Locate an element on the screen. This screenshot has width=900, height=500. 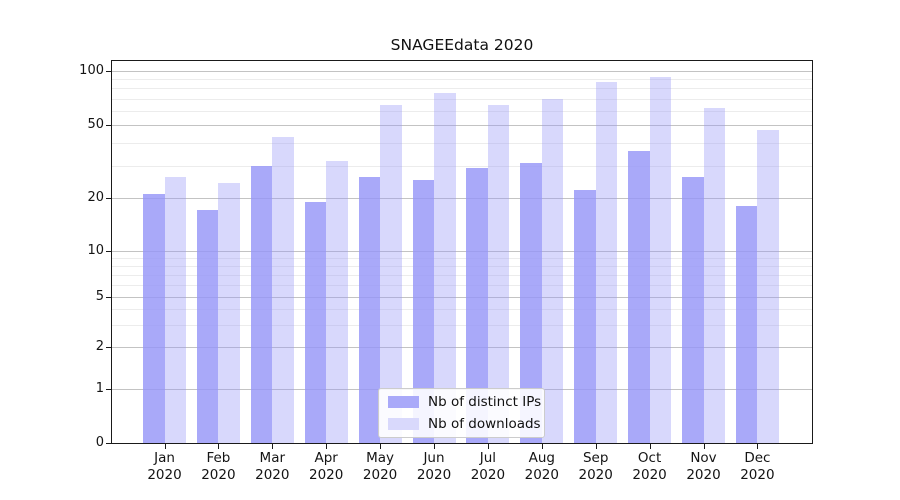
x-tick-label: Jun 2020 is located at coordinates (434, 466).